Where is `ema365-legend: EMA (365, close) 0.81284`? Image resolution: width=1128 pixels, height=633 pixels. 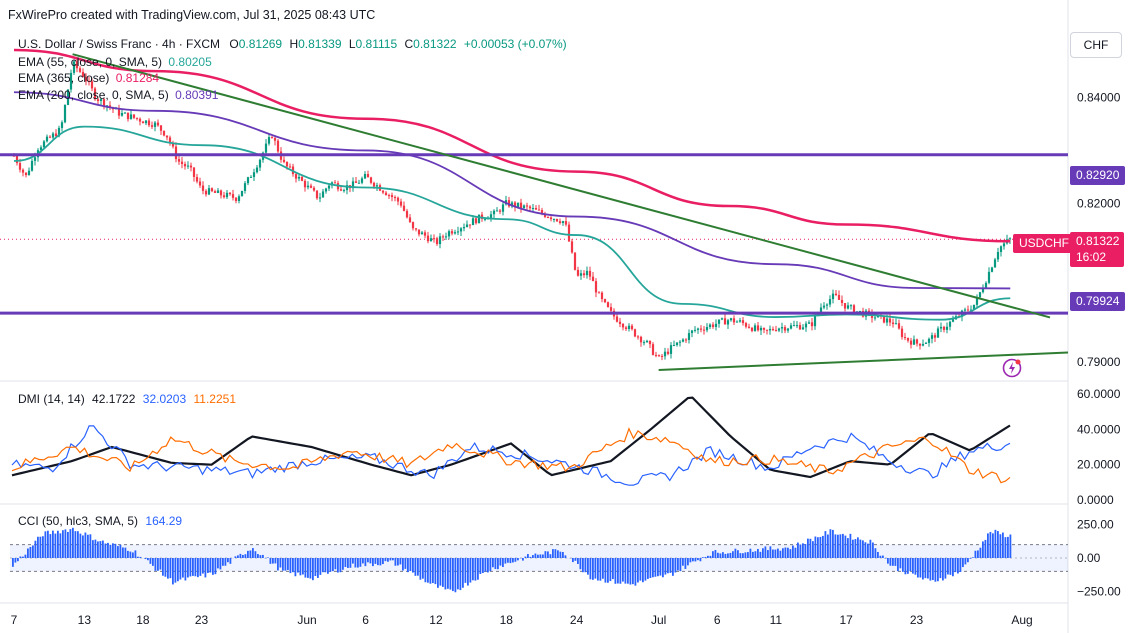 ema365-legend: EMA (365, close) 0.81284 is located at coordinates (88, 78).